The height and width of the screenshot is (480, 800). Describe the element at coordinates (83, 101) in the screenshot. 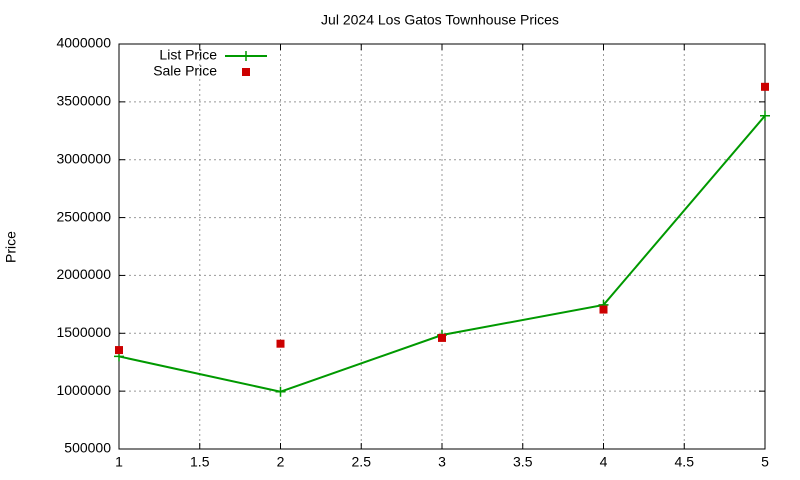

I see `y-tick-label: 3500000` at that location.